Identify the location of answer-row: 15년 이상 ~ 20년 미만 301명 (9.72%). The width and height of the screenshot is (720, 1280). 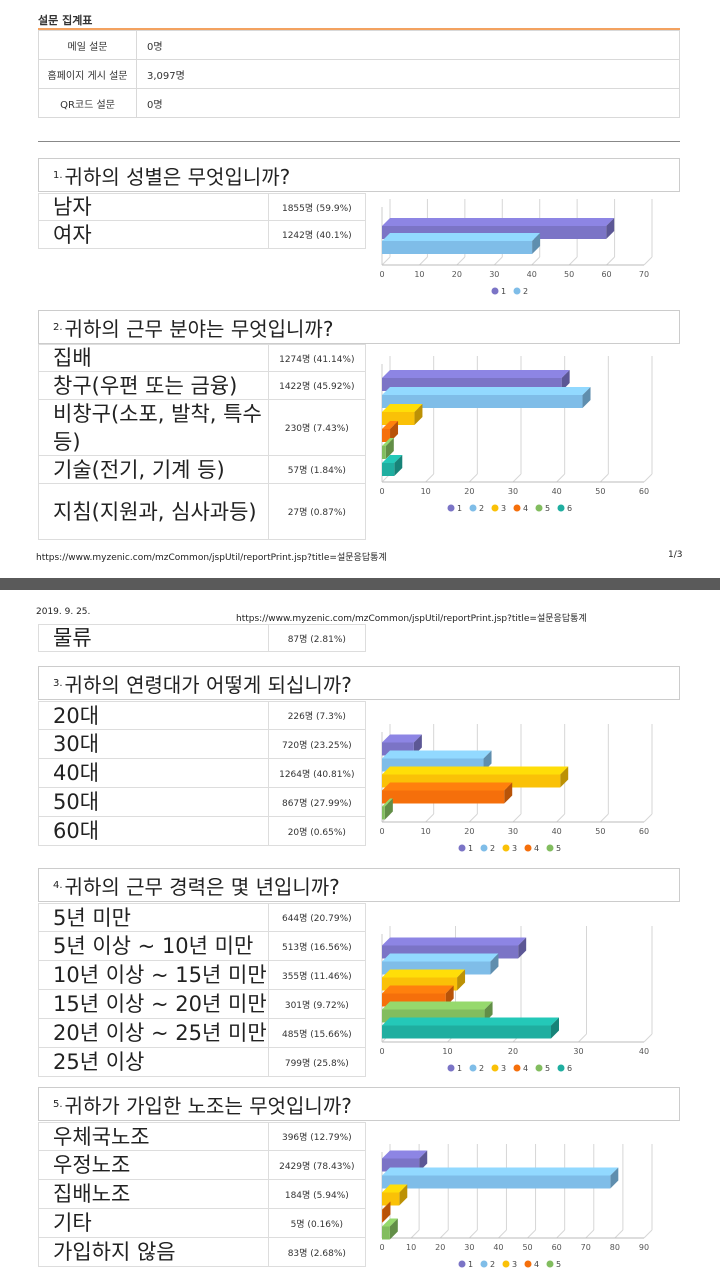
(202, 1004).